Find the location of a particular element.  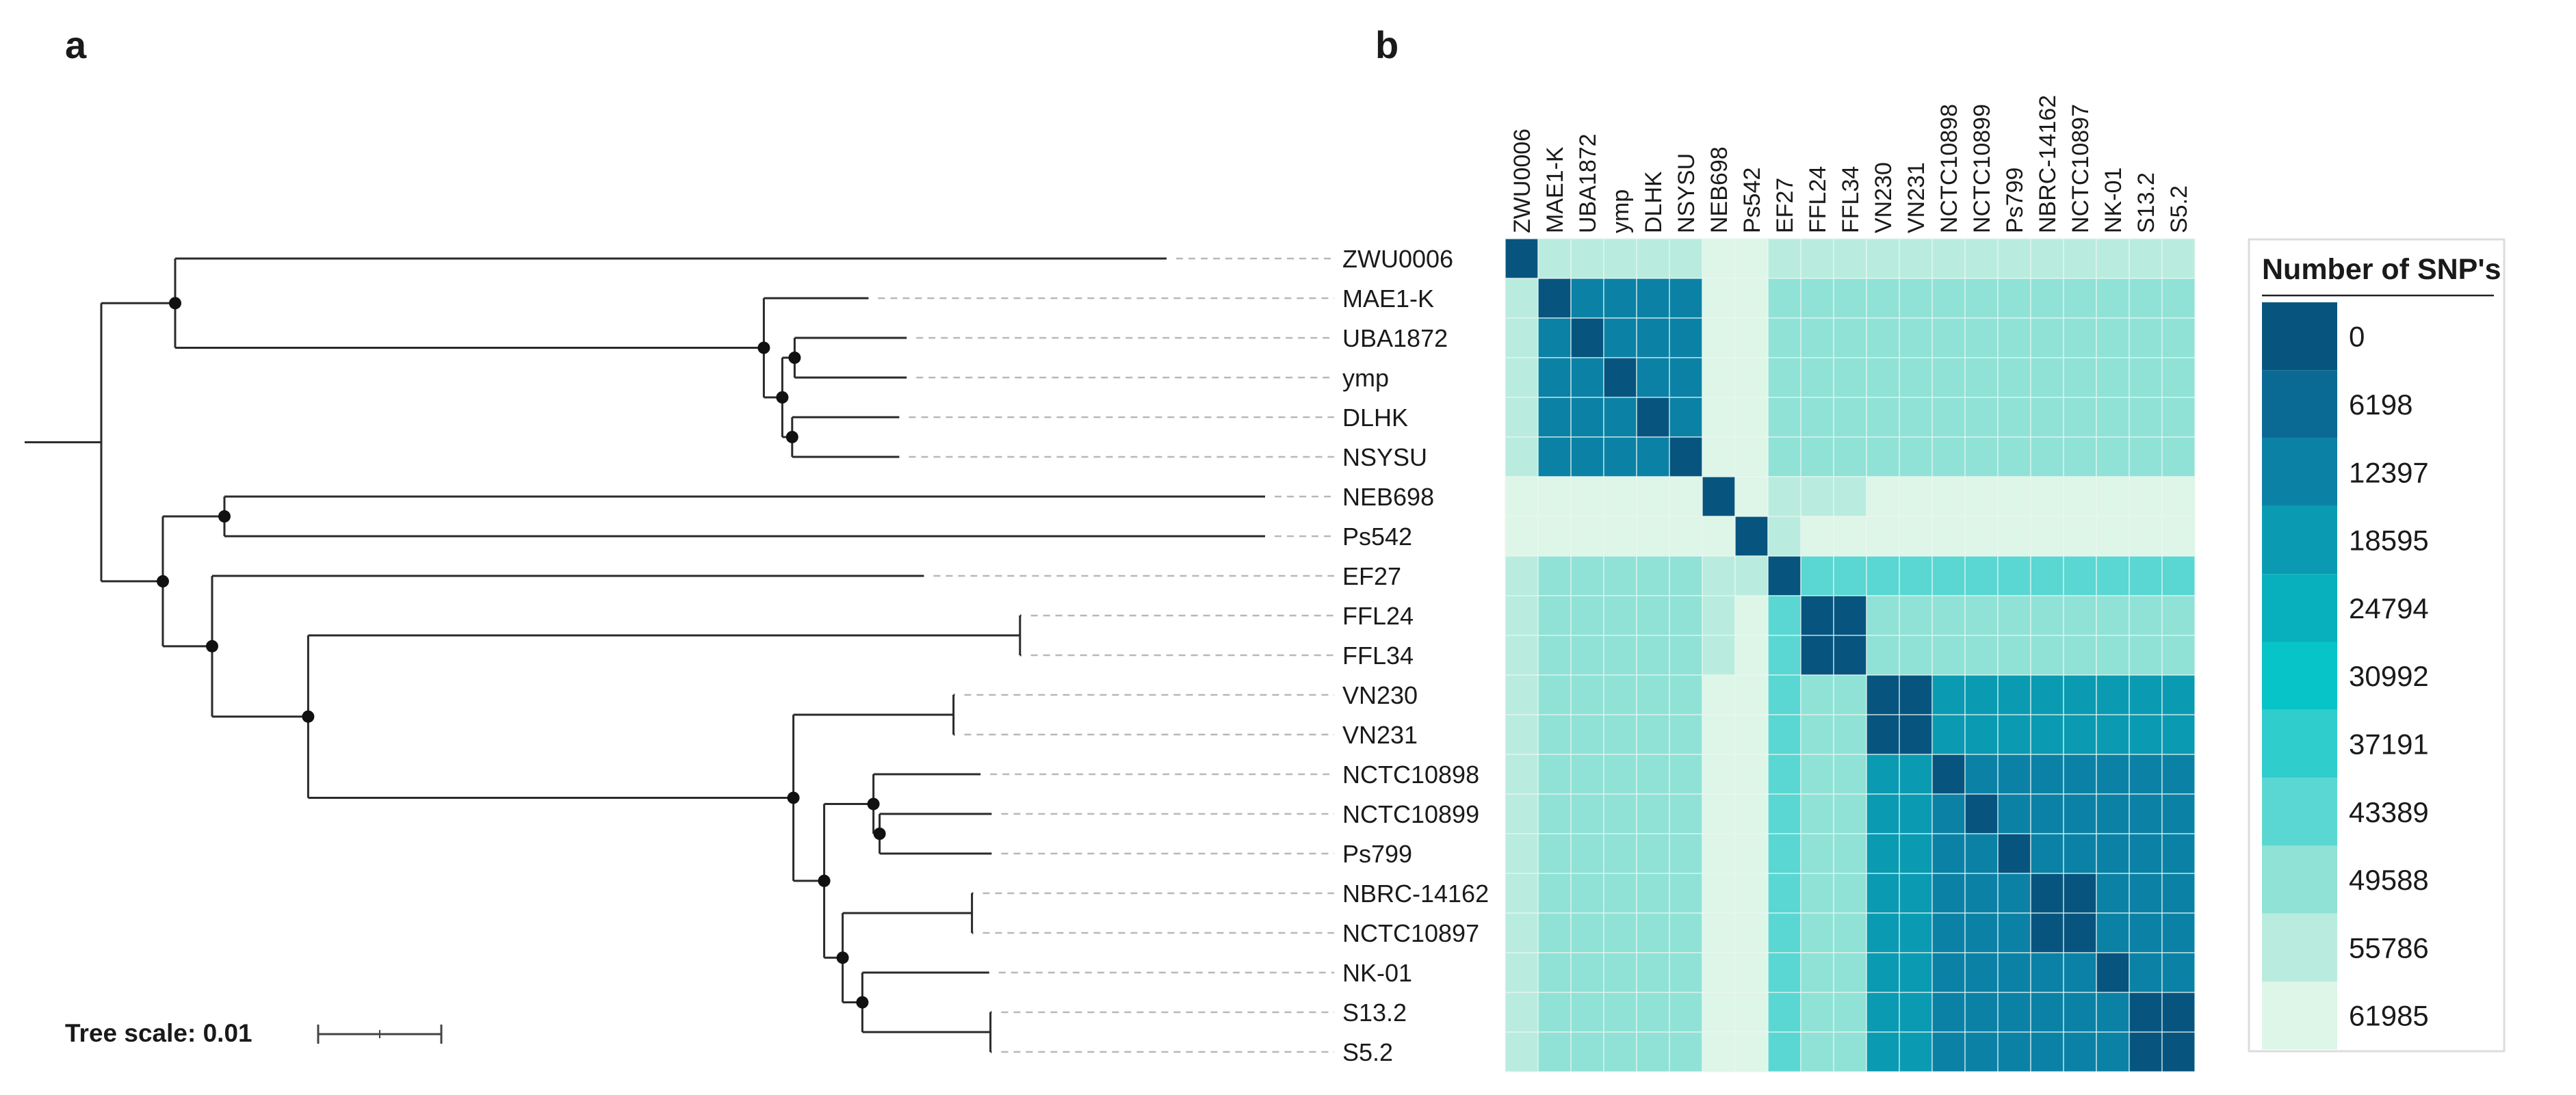

heatmap-column-label: EF27 is located at coordinates (1785, 205).